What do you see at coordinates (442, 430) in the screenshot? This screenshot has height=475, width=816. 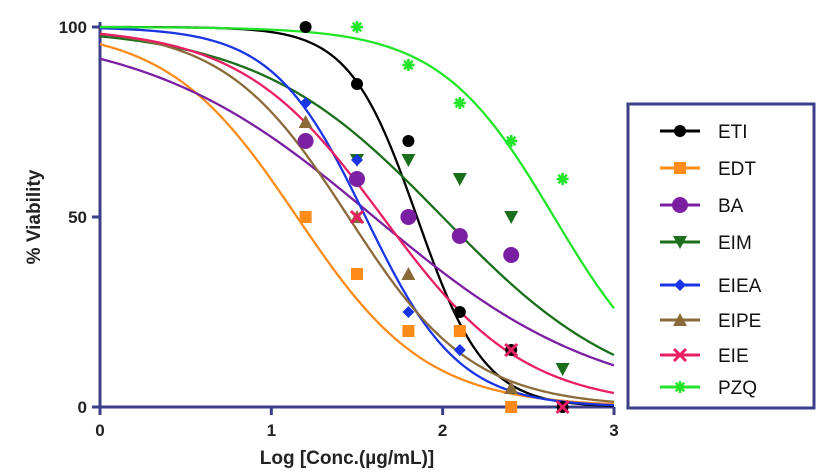 I see `x-tick-label: 2` at bounding box center [442, 430].